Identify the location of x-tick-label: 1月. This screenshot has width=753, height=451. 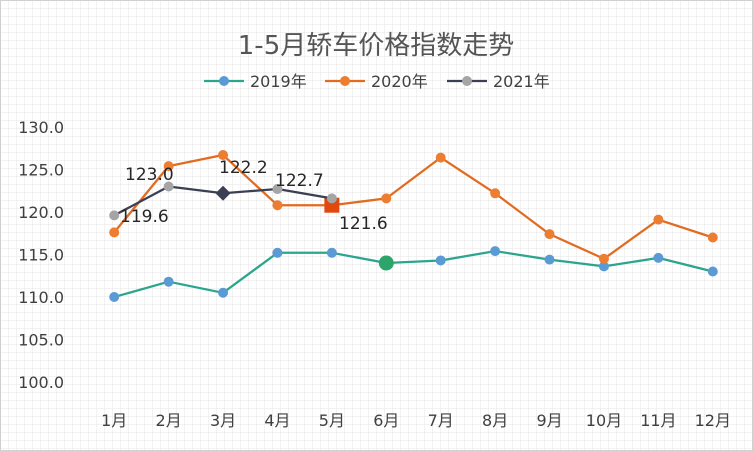
(114, 420).